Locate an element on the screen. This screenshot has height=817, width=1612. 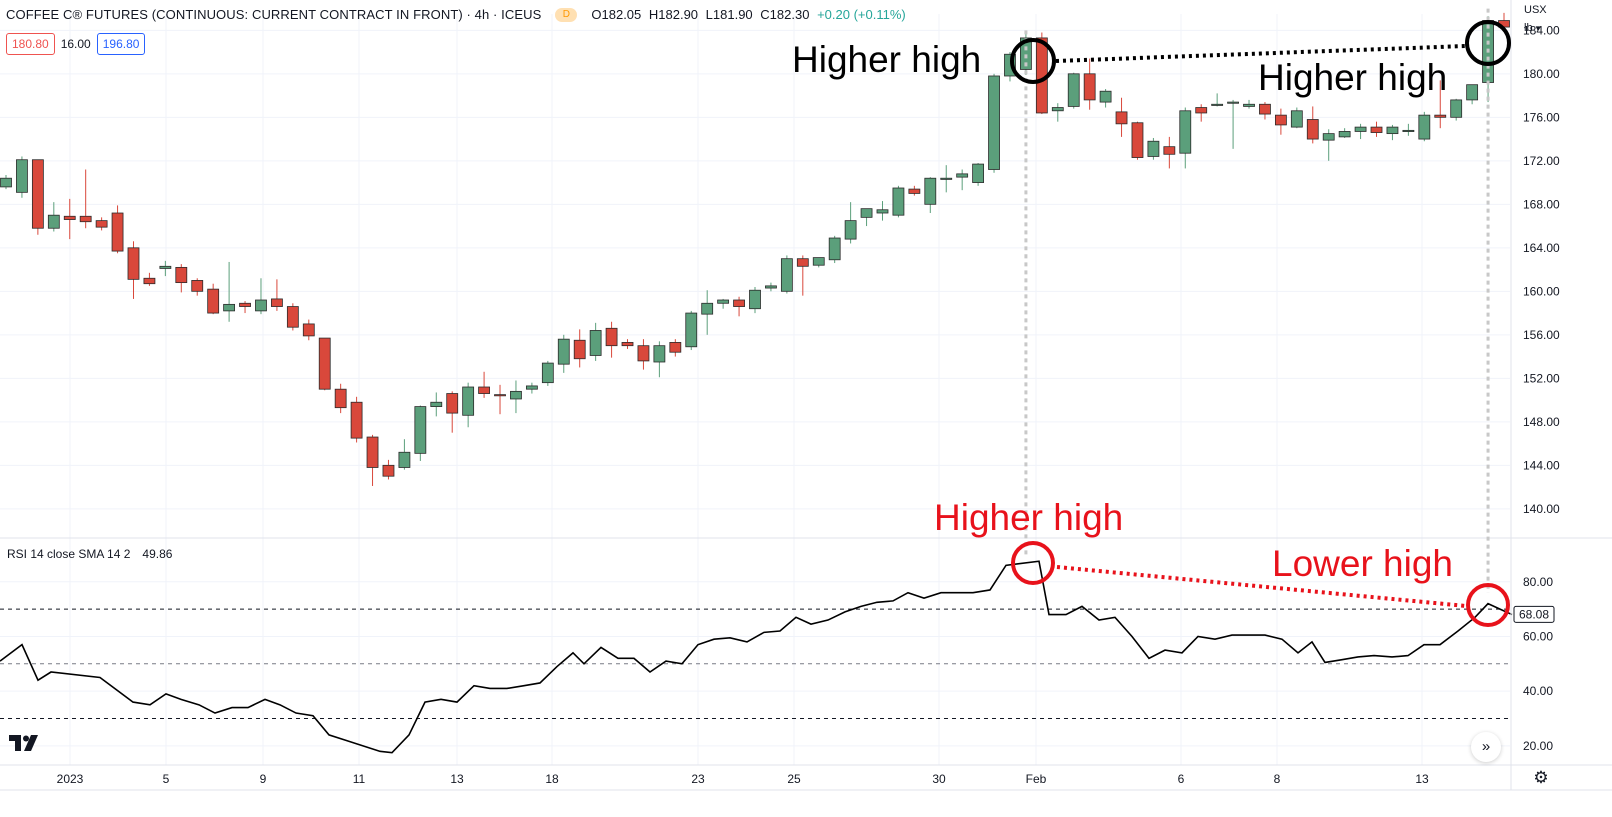
unit-label: lb ▾ is located at coordinates (1532, 28).